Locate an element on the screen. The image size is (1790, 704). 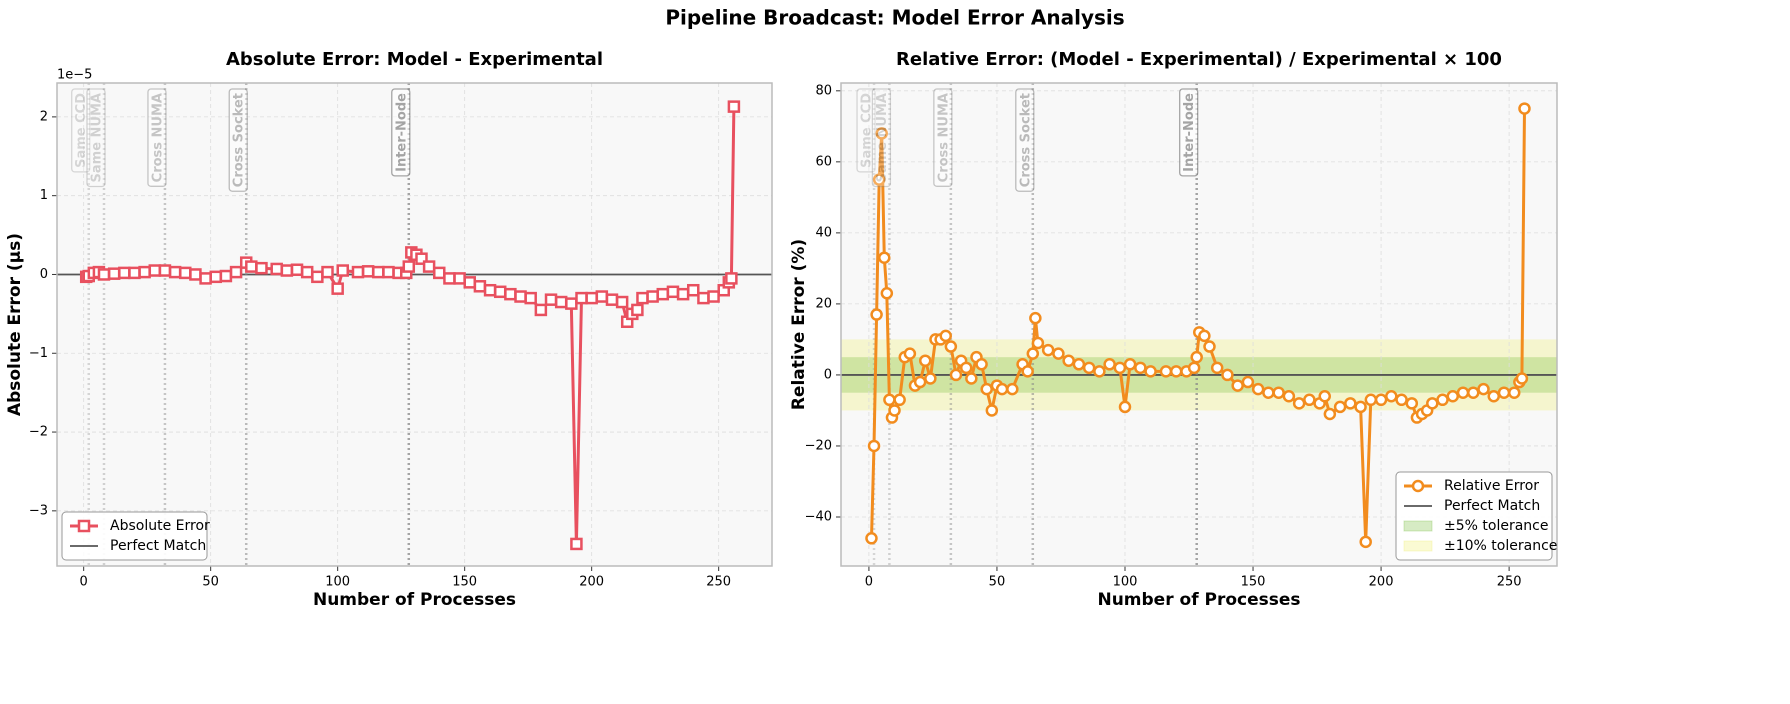
boundary-annotation: Cross Socket is located at coordinates (238, 140).